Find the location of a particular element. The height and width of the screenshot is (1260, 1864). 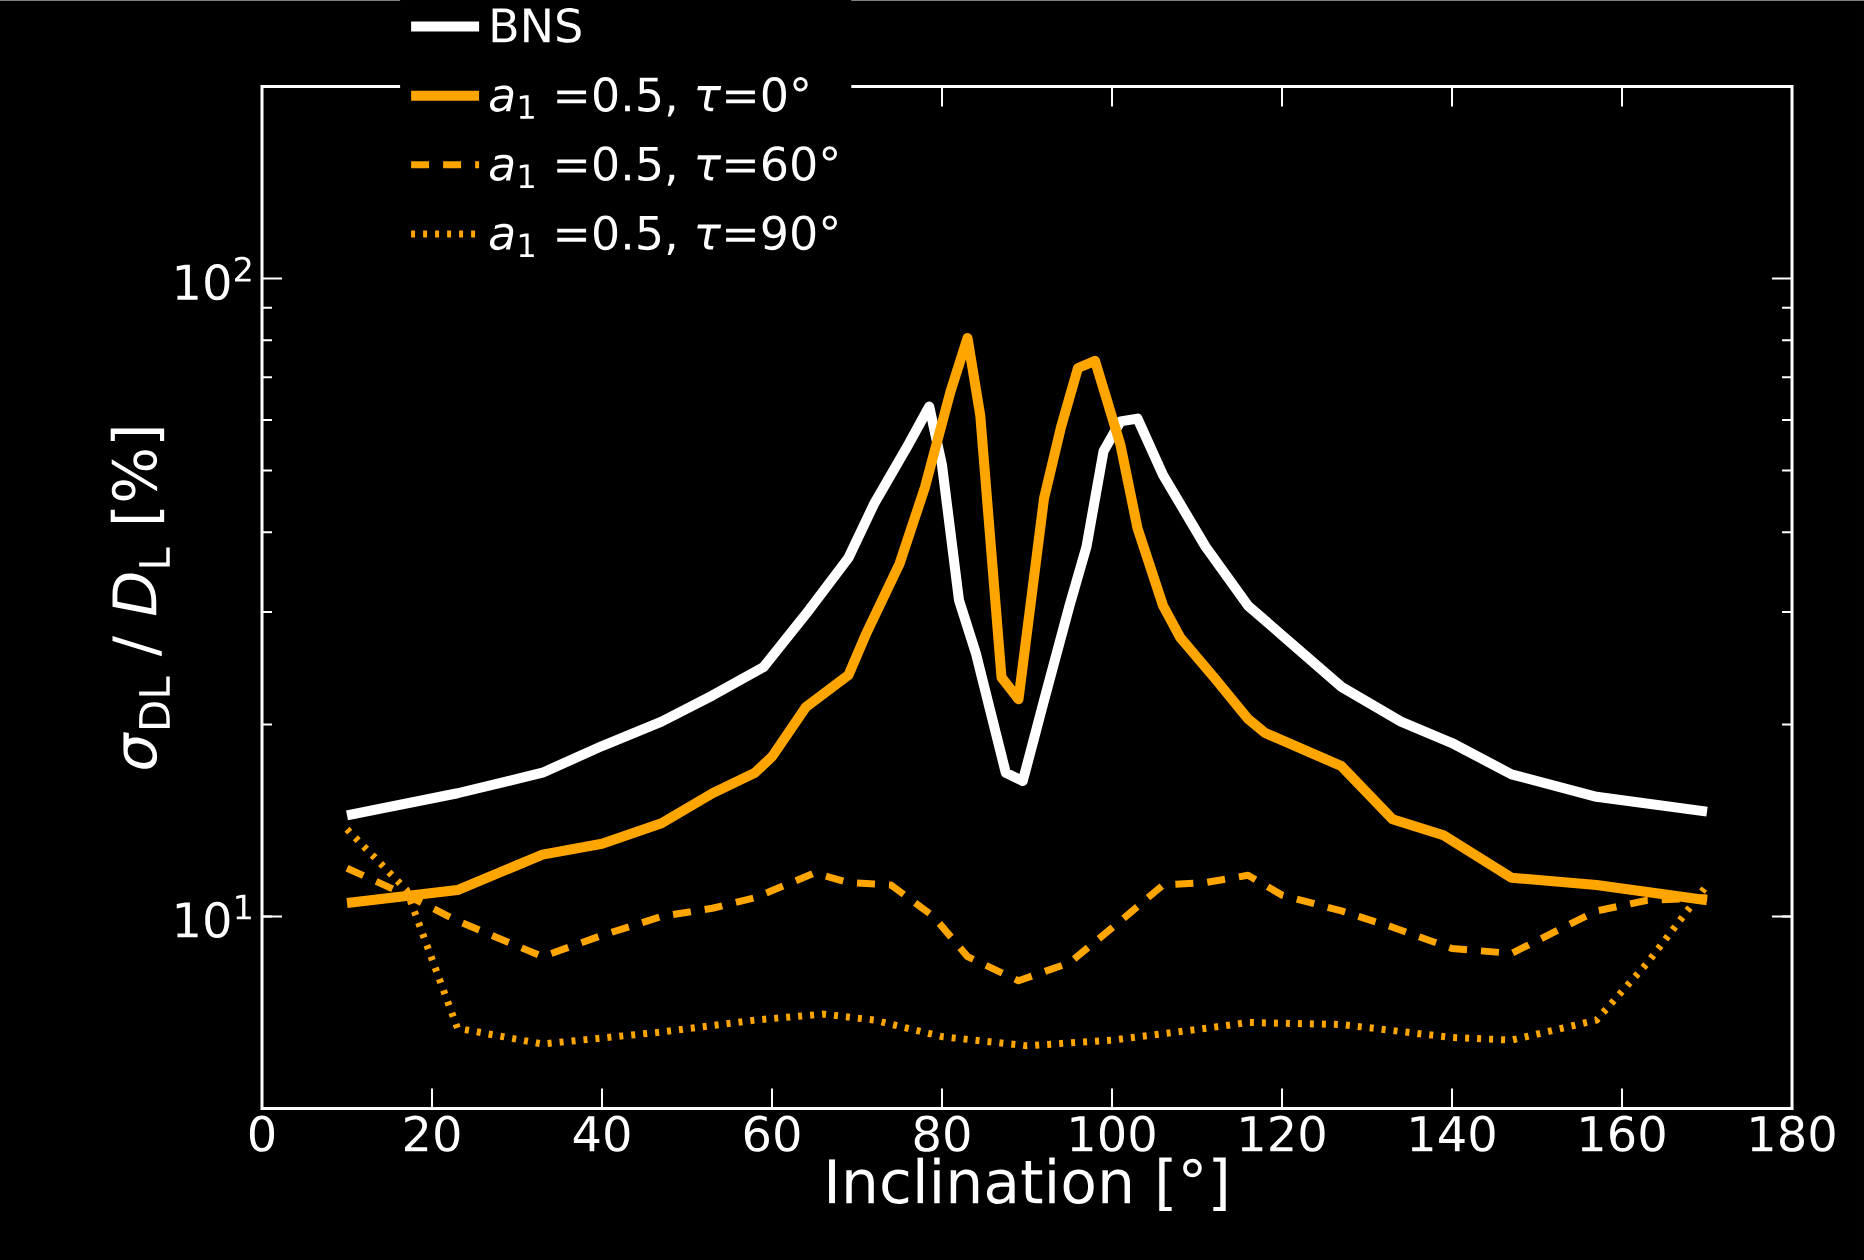

x-tick-label: 180 is located at coordinates (1793, 1133).